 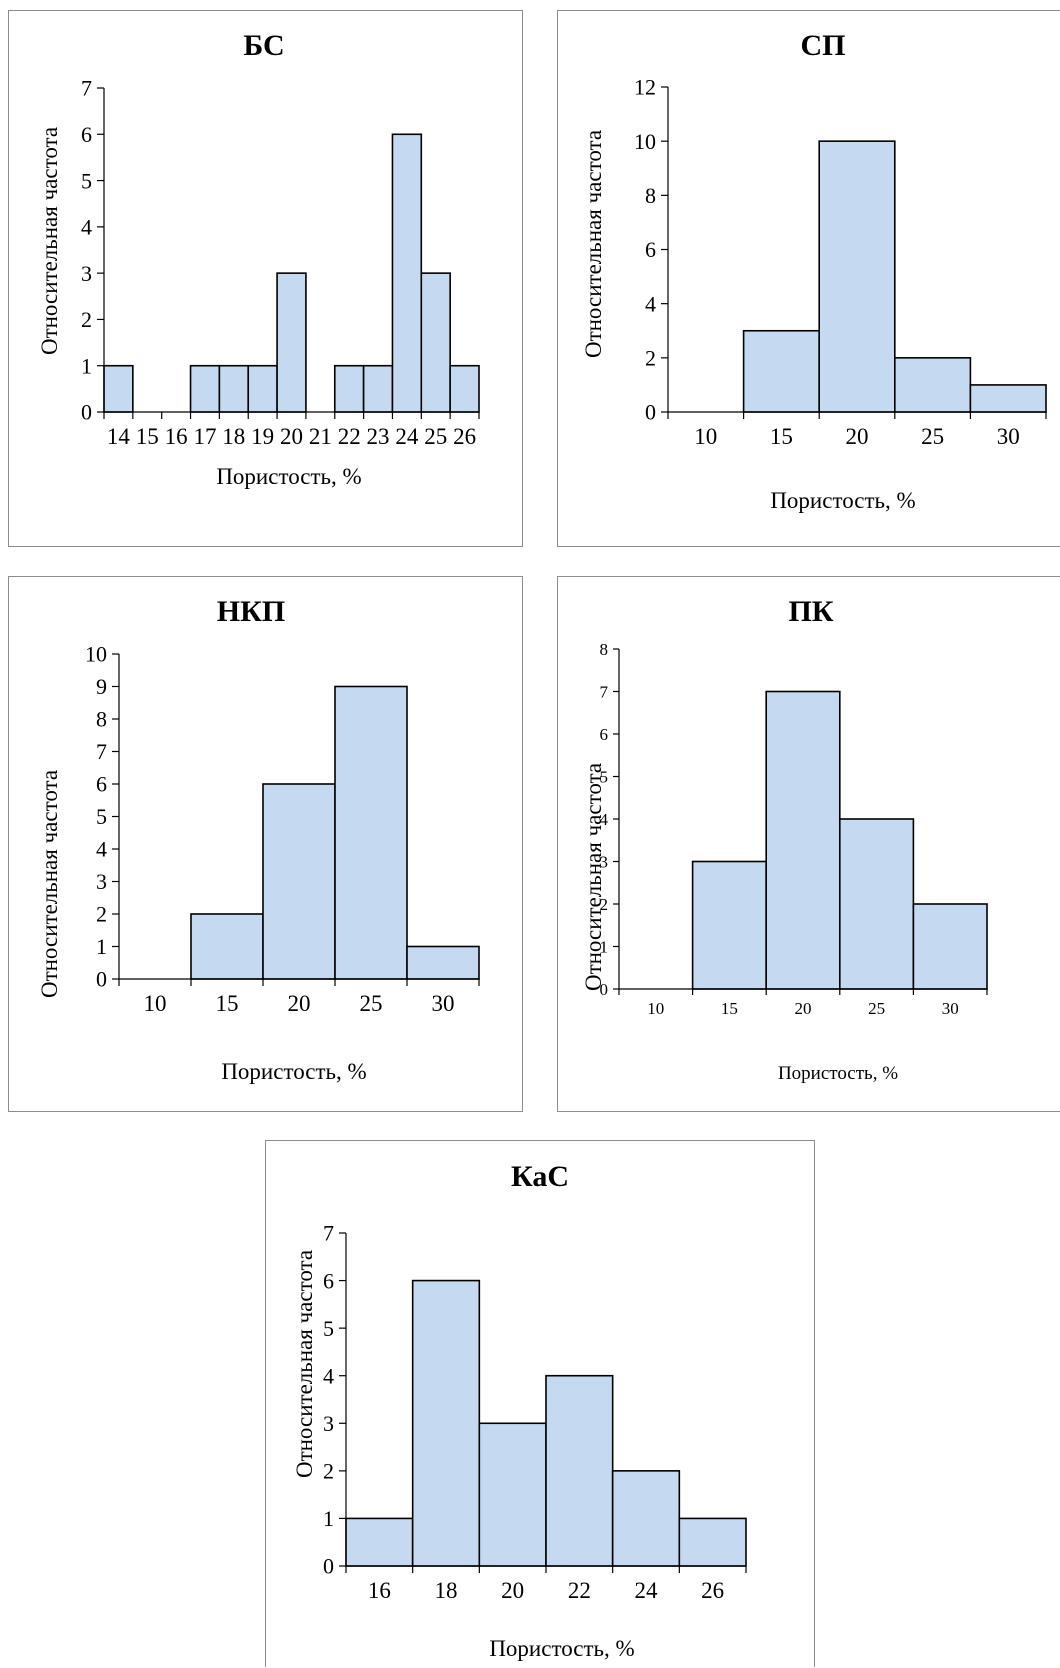 What do you see at coordinates (810, 611) in the screenshot?
I see `chart-title: ПК` at bounding box center [810, 611].